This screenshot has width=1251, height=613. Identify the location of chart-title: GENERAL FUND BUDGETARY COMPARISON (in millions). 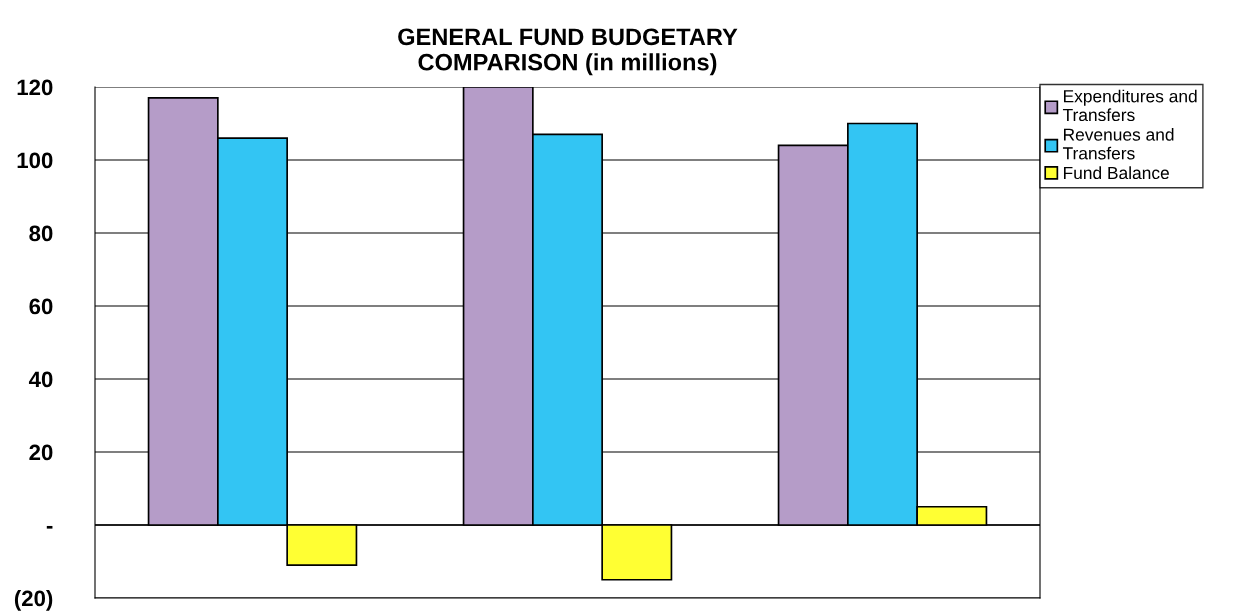
(568, 52).